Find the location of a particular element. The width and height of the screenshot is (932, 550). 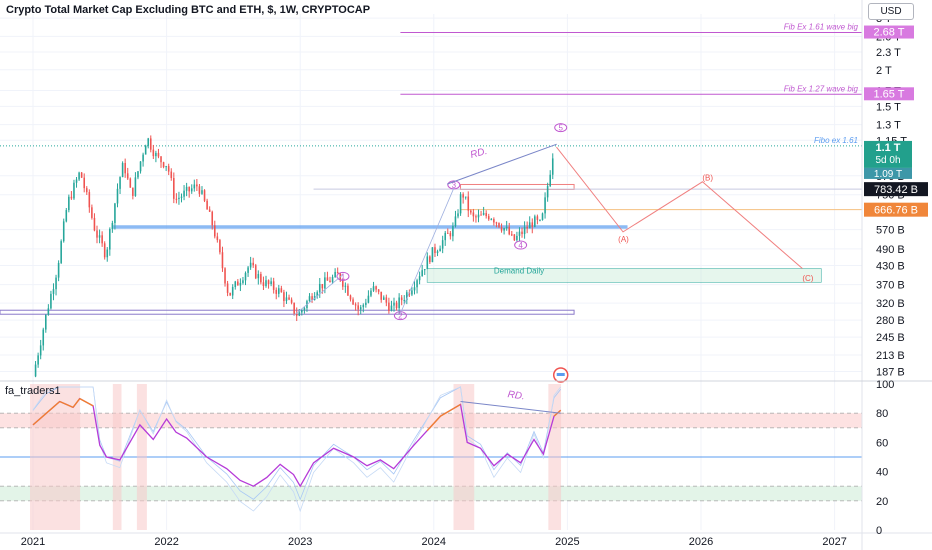

x-tick-label: 2025 is located at coordinates (567, 542).